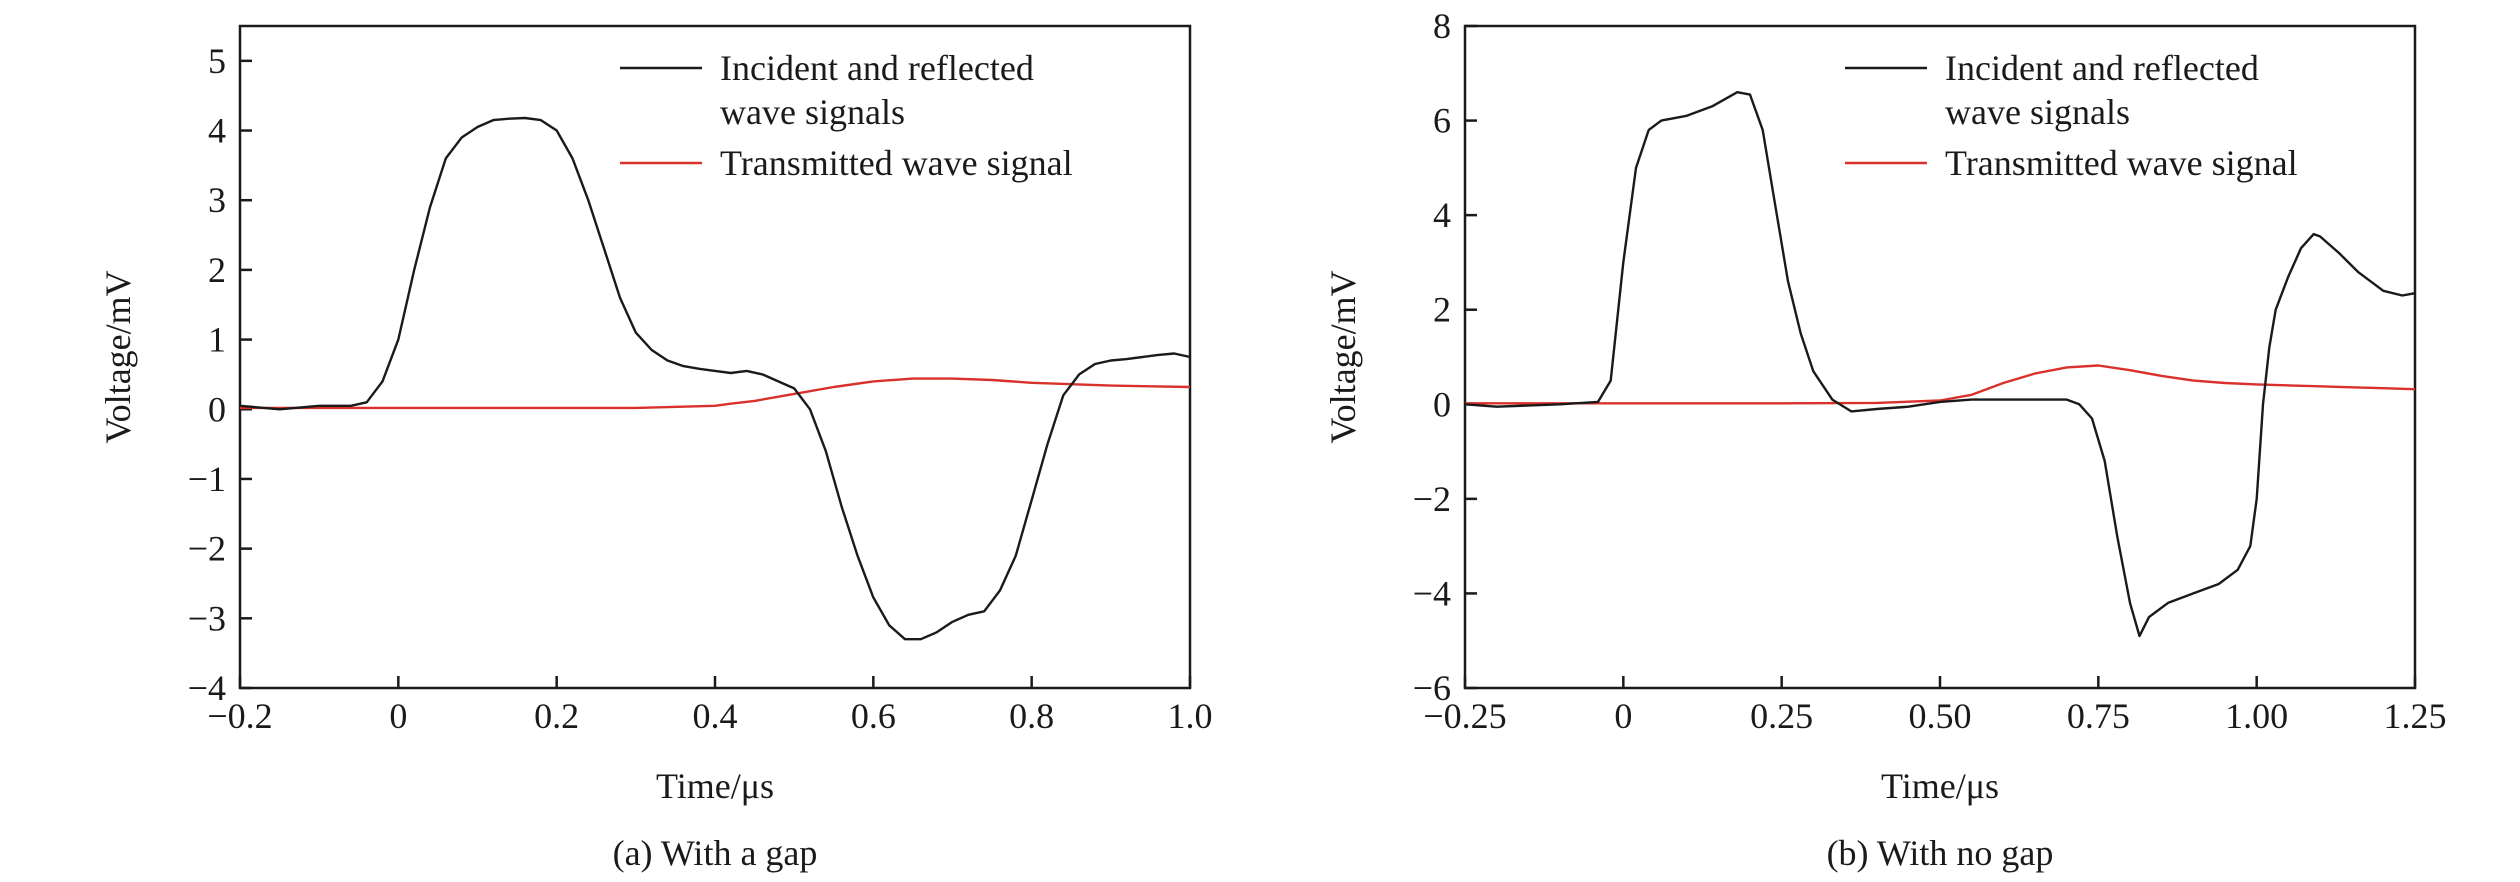 The width and height of the screenshot is (2520, 882). Describe the element at coordinates (2098, 716) in the screenshot. I see `x-tick-label: 0.75` at that location.